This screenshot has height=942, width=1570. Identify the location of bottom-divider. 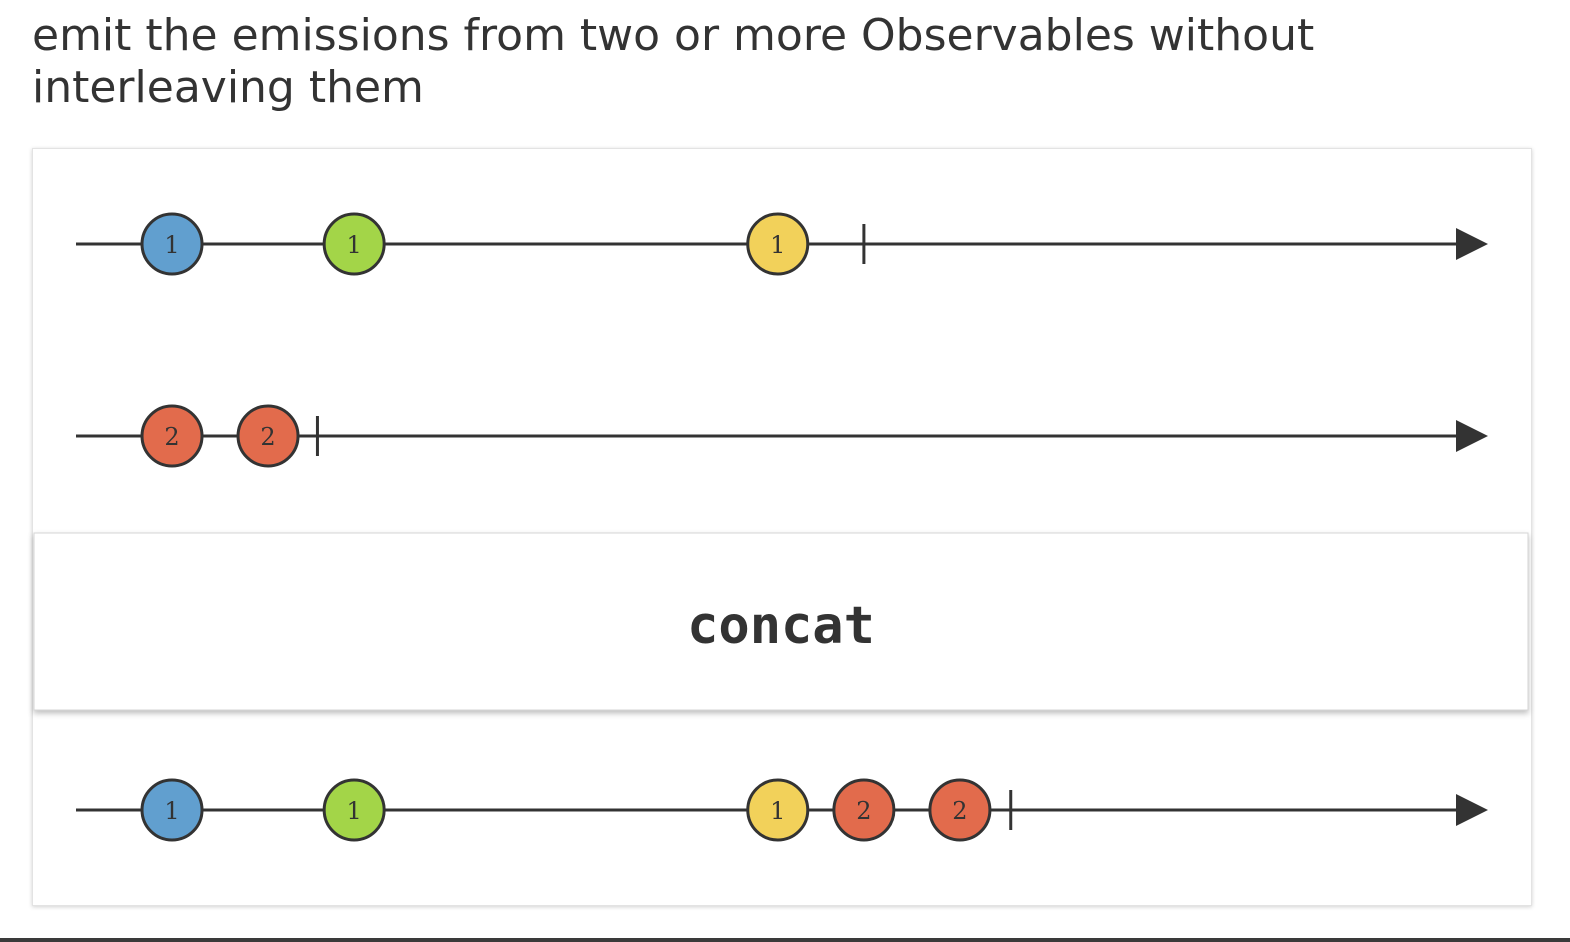
(785, 940).